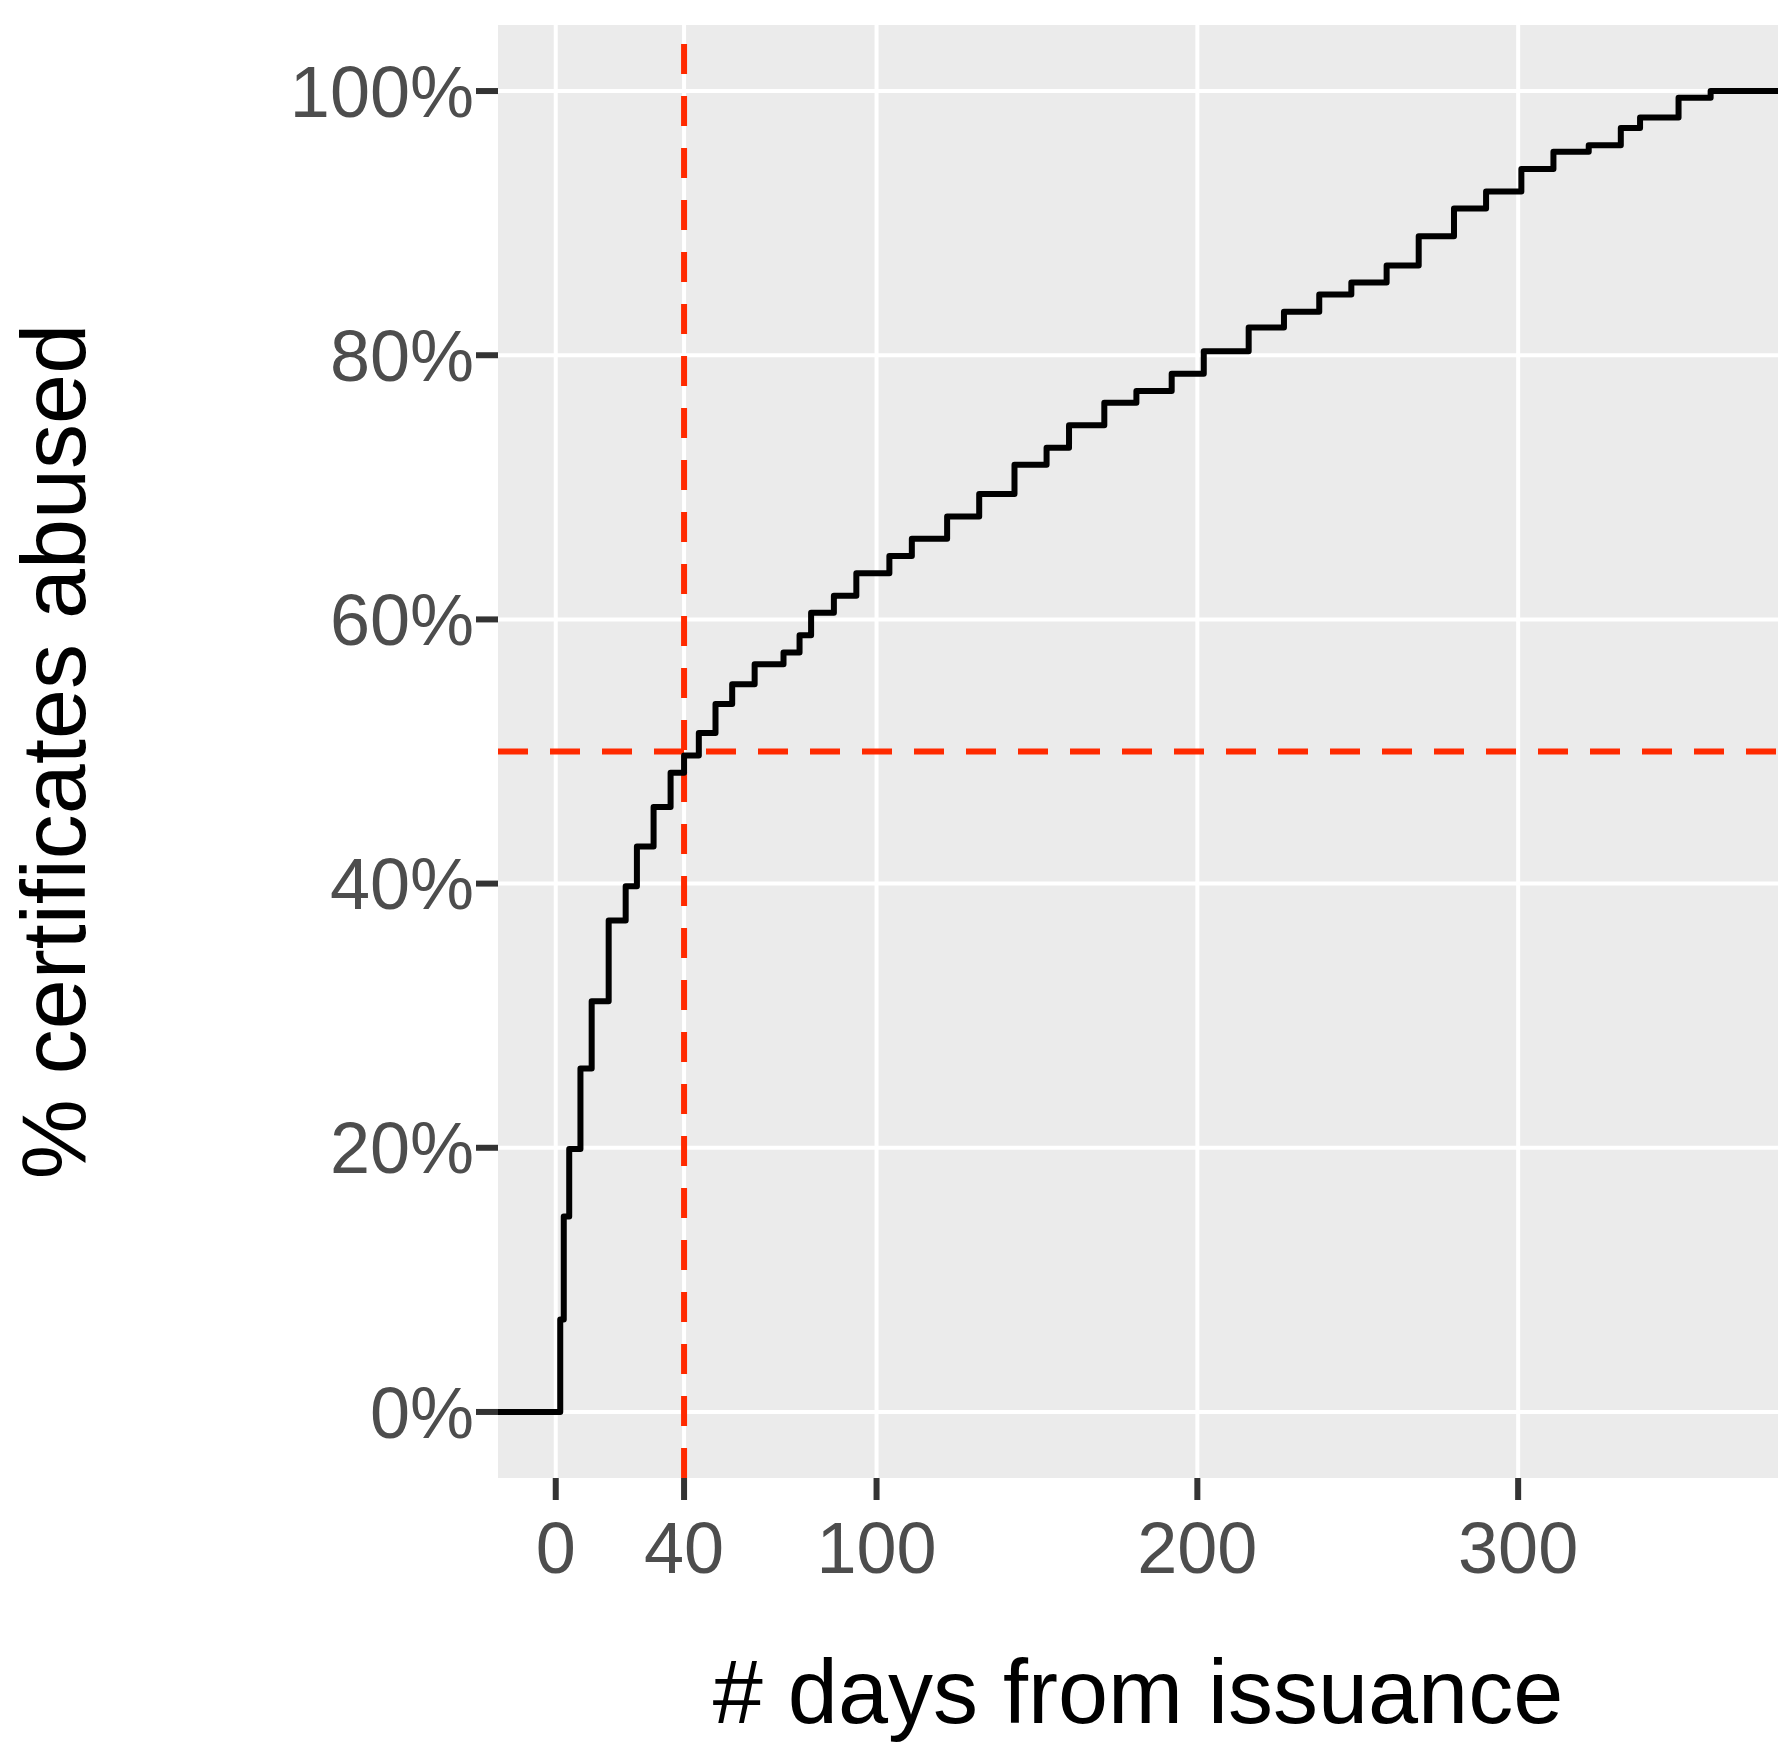 Image resolution: width=1778 pixels, height=1750 pixels. Describe the element at coordinates (401, 884) in the screenshot. I see `y-tick-label: 40%` at that location.